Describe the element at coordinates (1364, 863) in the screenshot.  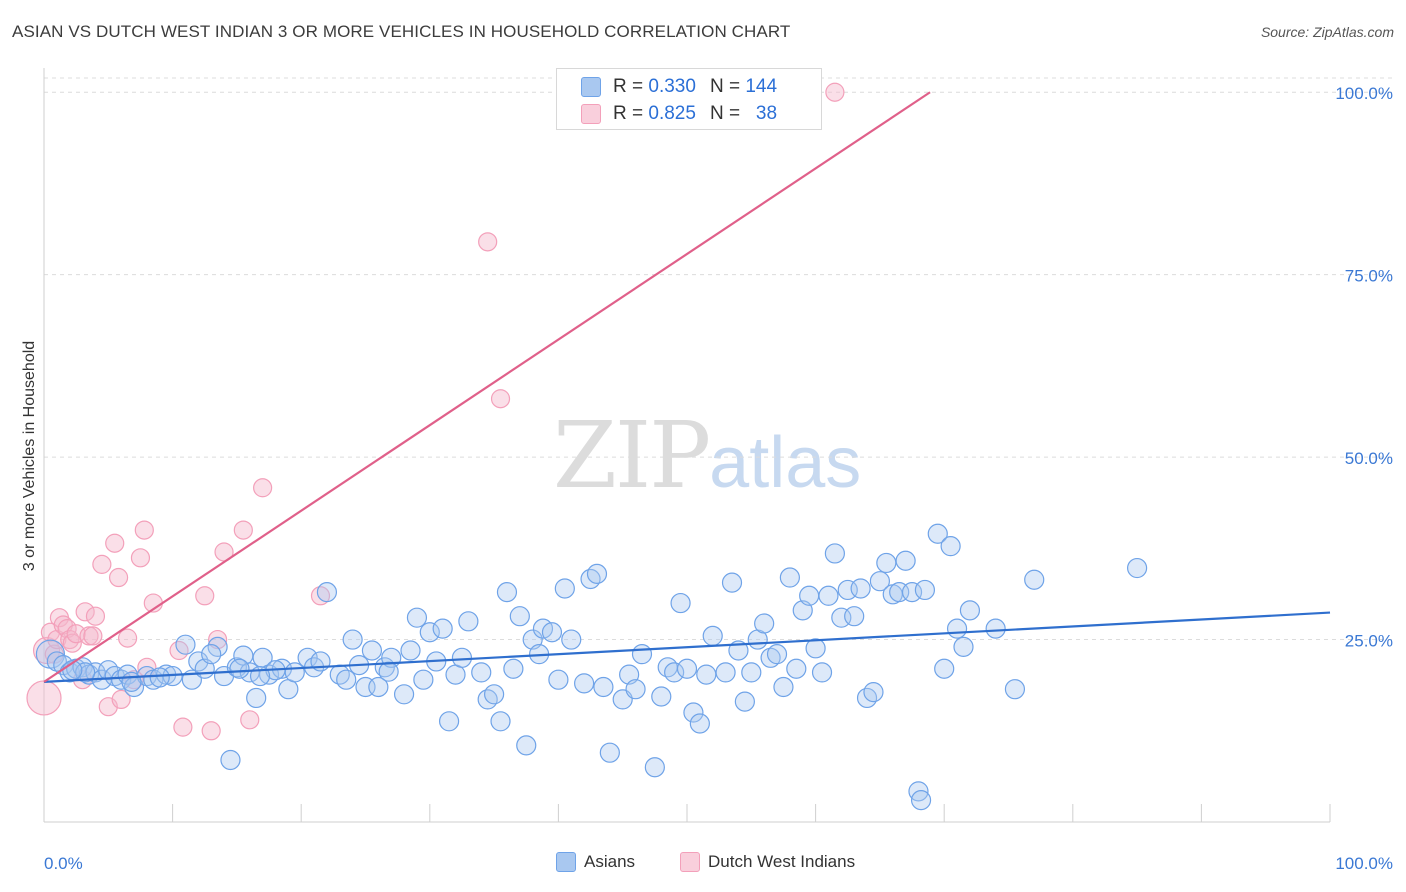
I see `x-tick-label: 100.0%` at that location.